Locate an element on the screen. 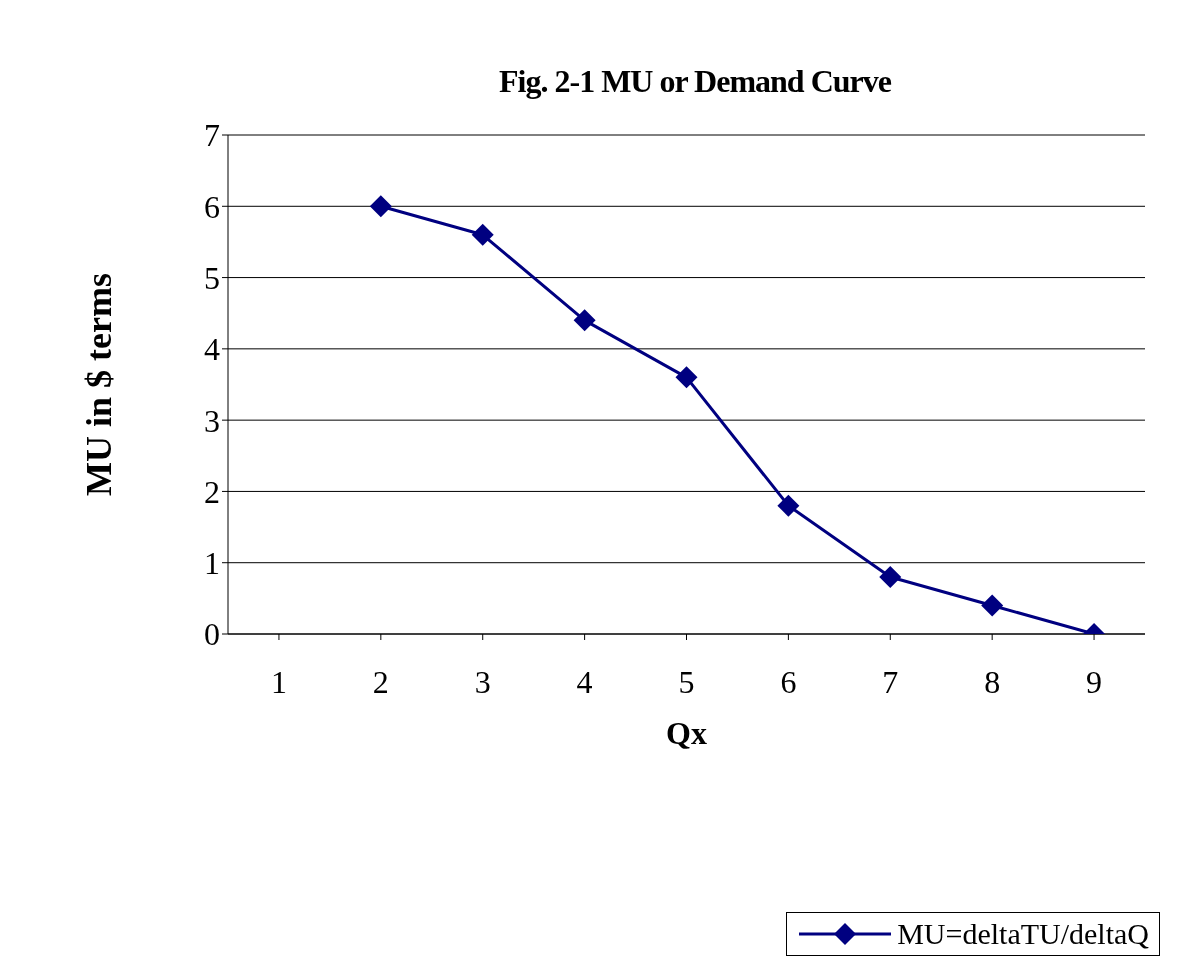 The image size is (1182, 966). x-tick-label: 8 is located at coordinates (992, 681).